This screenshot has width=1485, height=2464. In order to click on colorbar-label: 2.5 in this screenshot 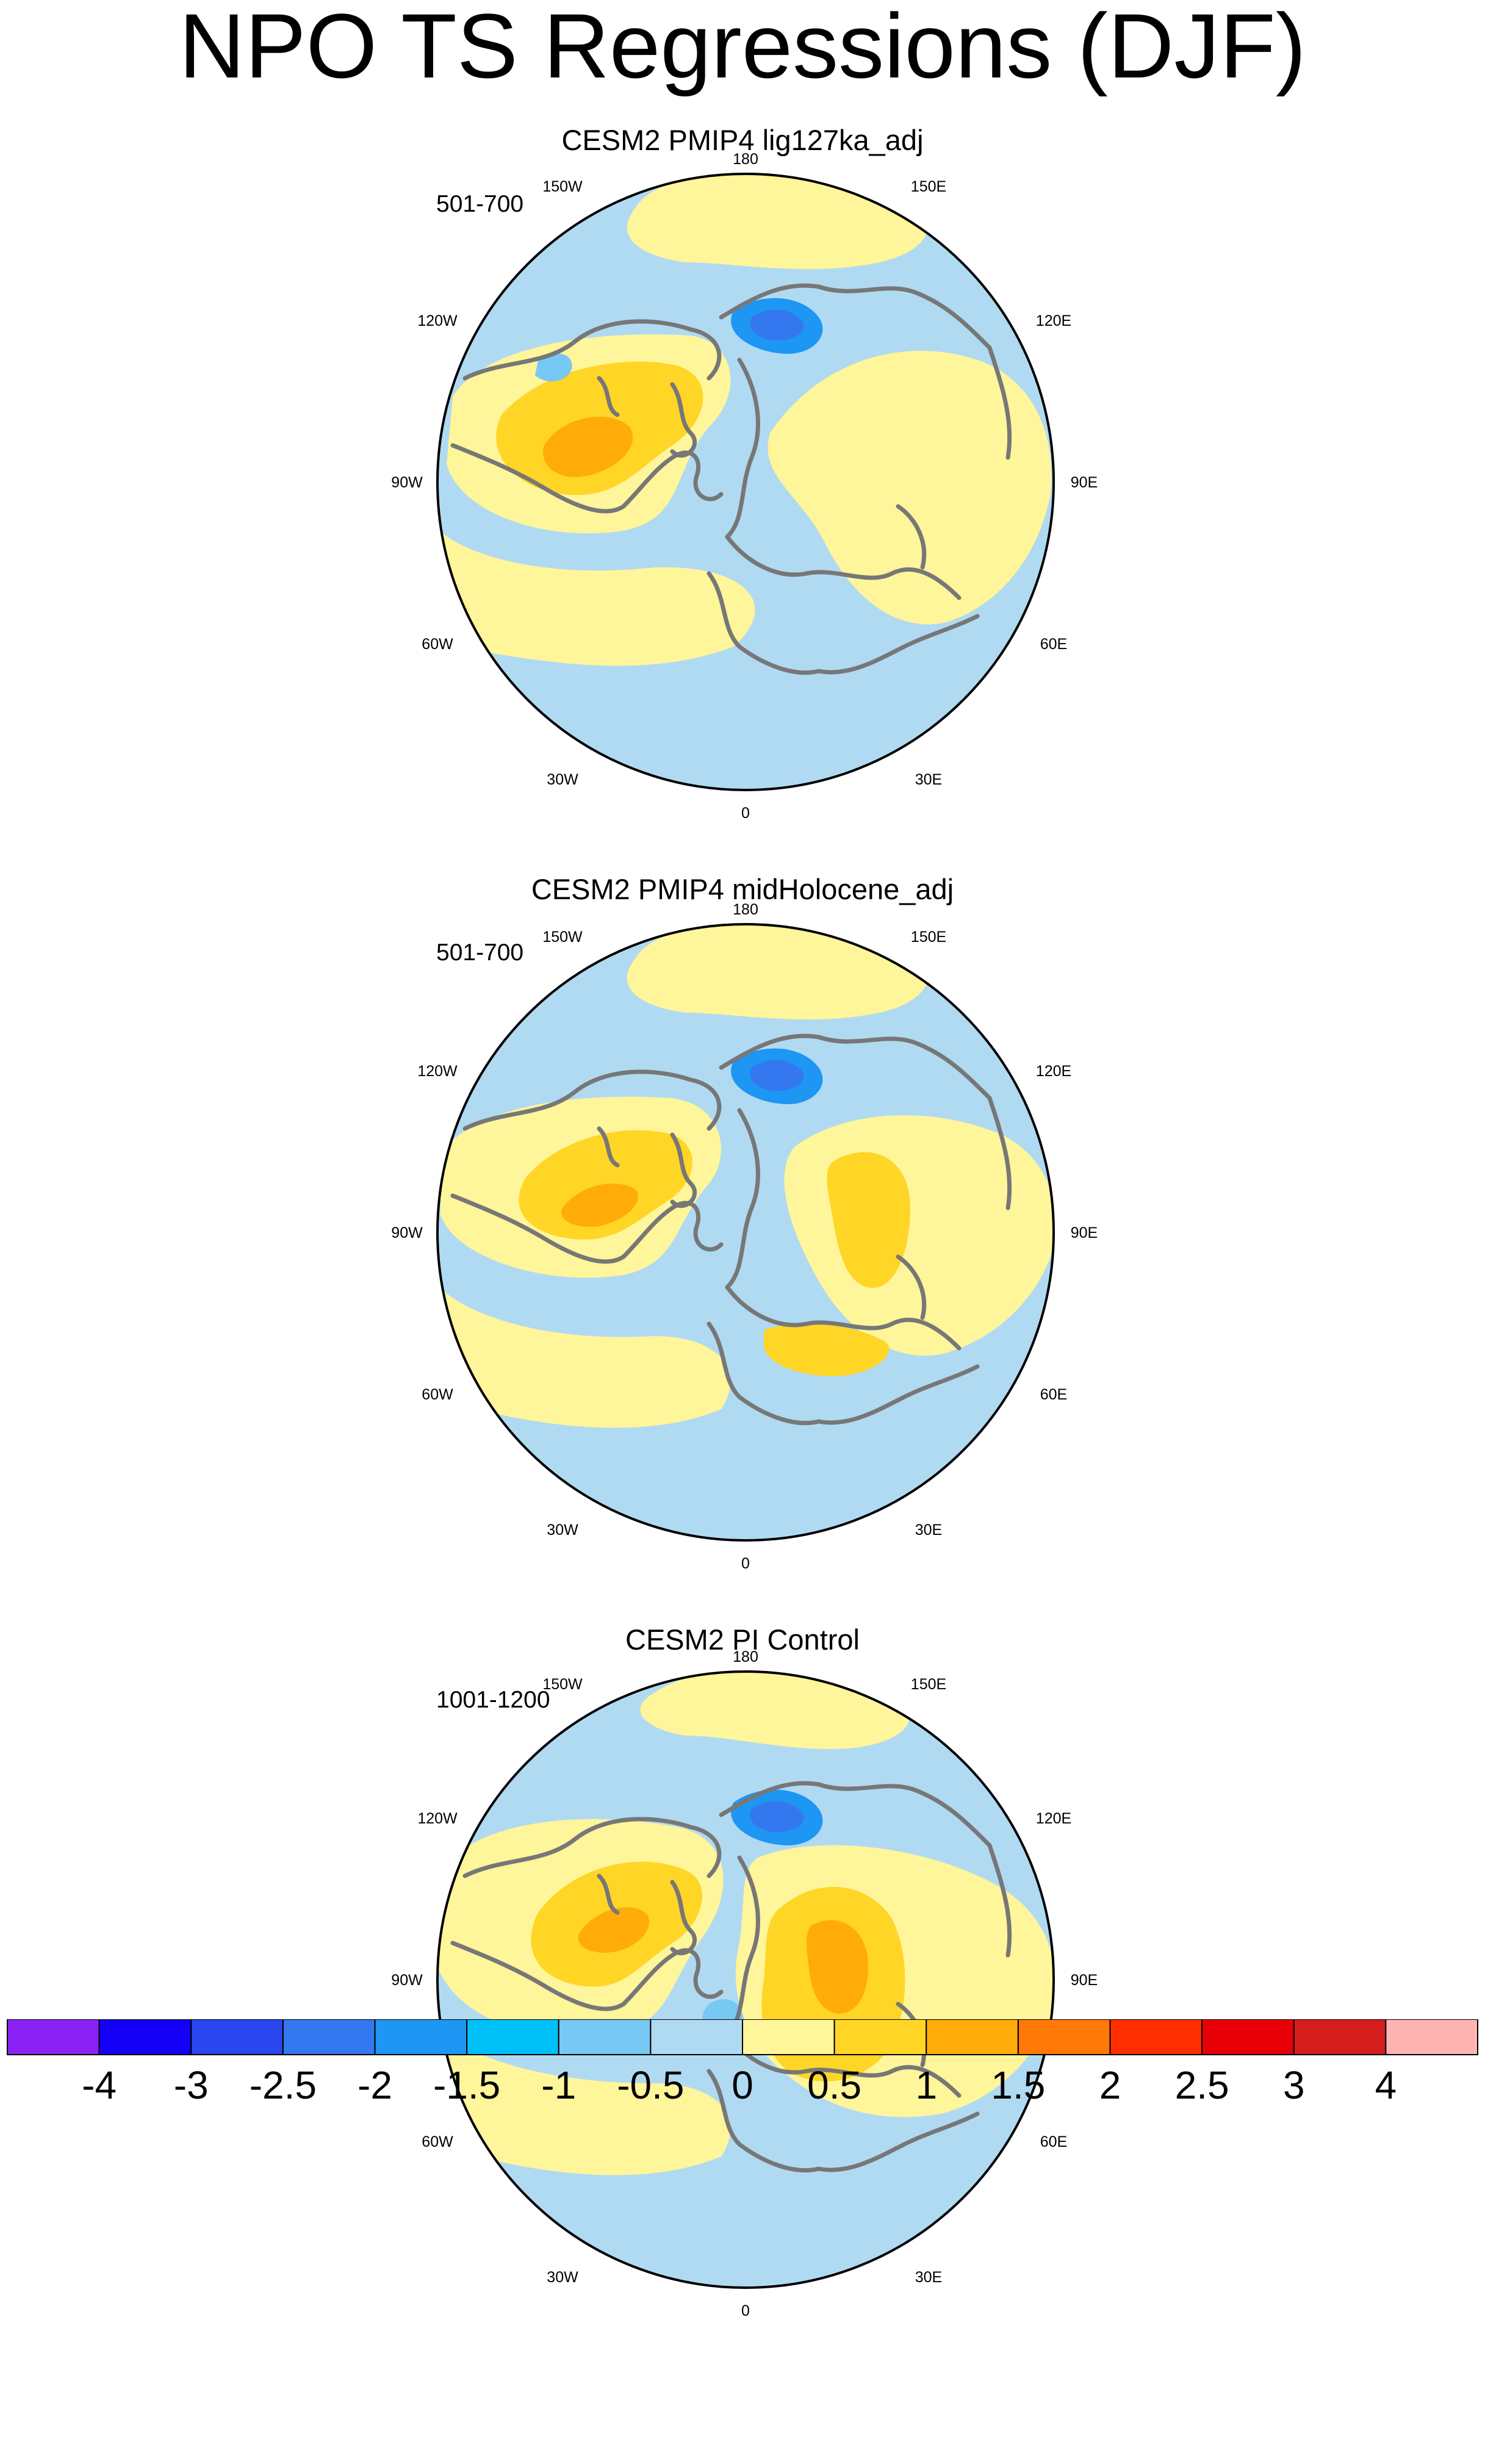, I will do `click(1202, 2085)`.